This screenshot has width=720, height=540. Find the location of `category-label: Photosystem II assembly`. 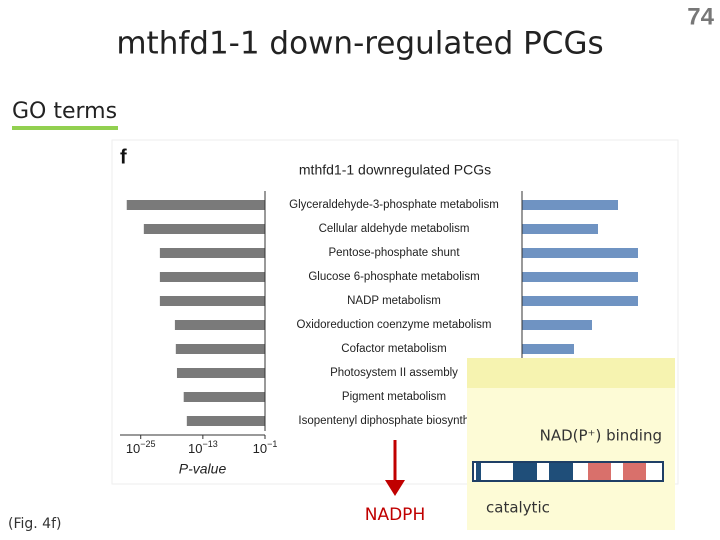

category-label: Photosystem II assembly is located at coordinates (394, 373).